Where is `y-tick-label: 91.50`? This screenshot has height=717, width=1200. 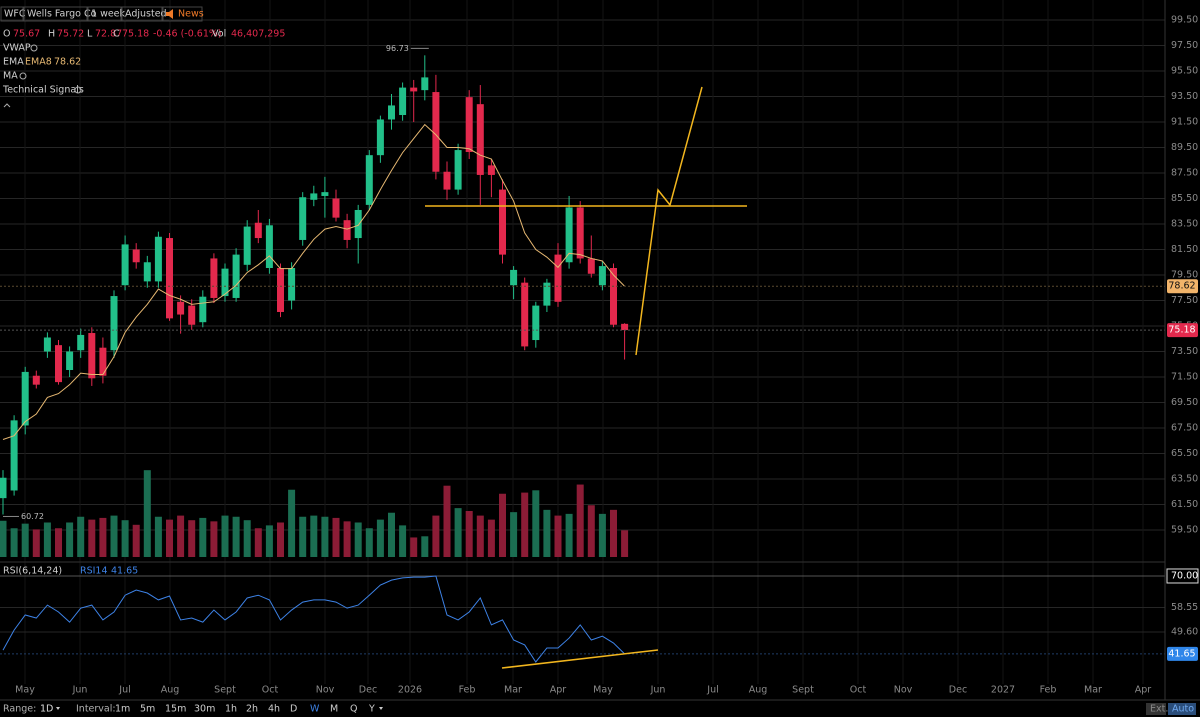 y-tick-label: 91.50 is located at coordinates (1184, 122).